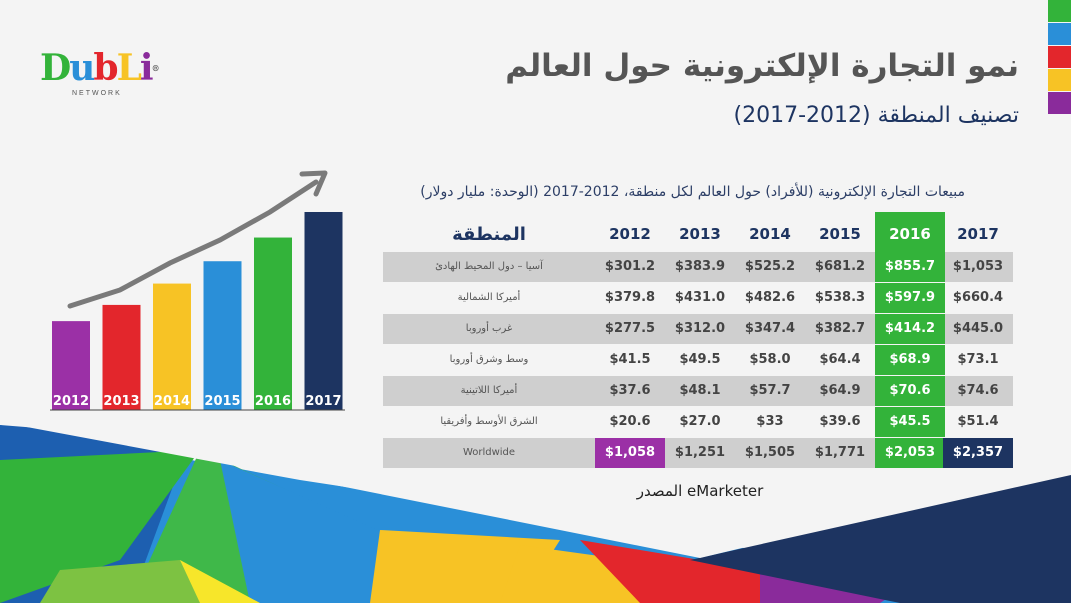 This screenshot has width=1071, height=603. I want to click on value-cell: $855.7, so click(910, 267).